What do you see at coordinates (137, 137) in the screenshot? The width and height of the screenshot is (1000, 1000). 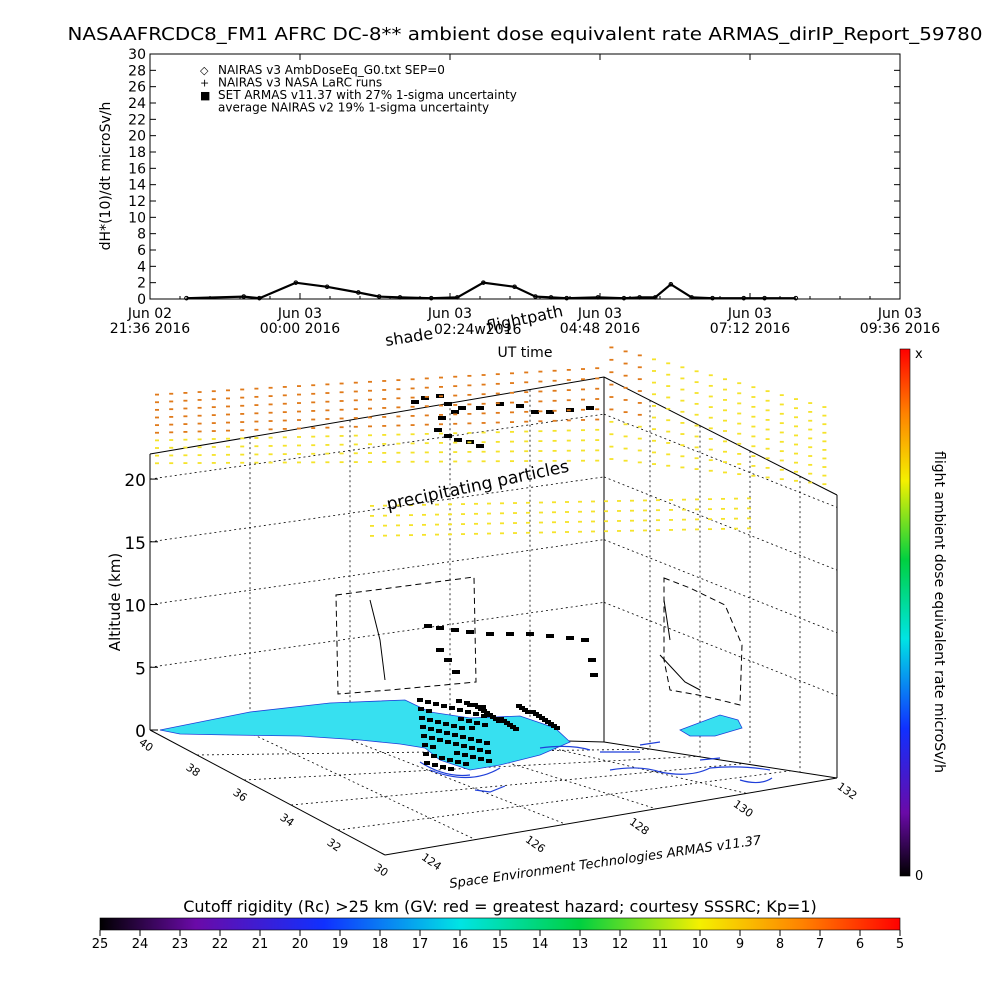 I see `y-tick-label: 20` at bounding box center [137, 137].